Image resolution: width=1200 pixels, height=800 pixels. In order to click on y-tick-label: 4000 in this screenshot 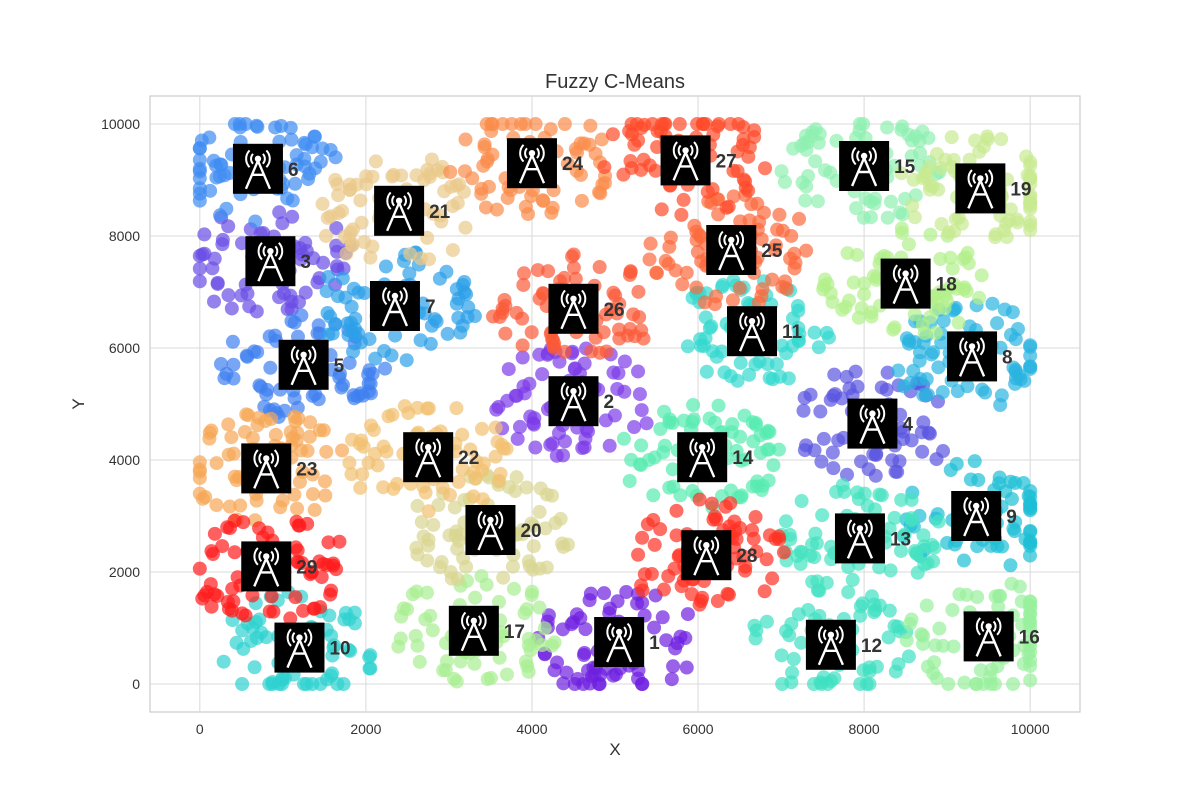, I will do `click(124, 460)`.